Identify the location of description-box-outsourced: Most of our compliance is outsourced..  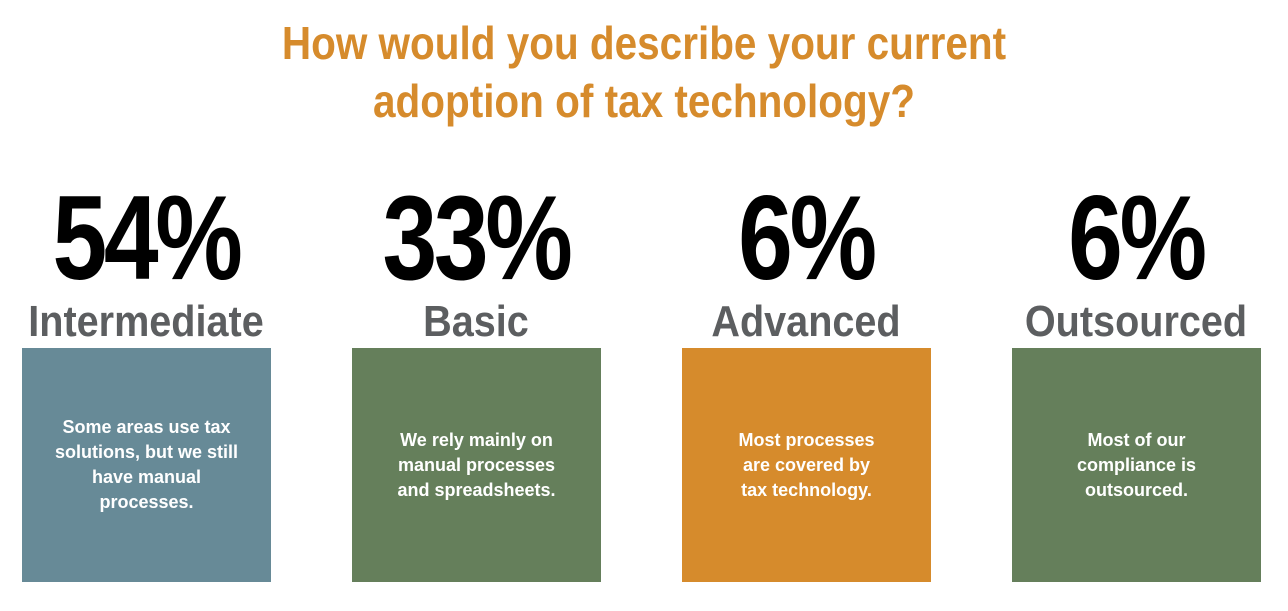
(1136, 465).